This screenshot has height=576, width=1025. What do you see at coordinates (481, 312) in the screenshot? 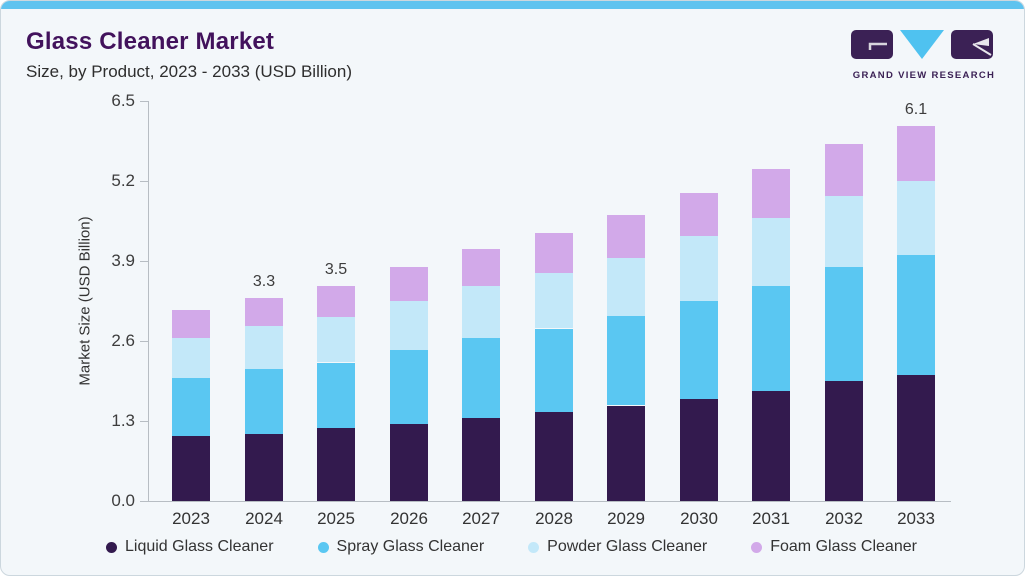
I see `bar-2027-powder-glass-cleaner-segment` at bounding box center [481, 312].